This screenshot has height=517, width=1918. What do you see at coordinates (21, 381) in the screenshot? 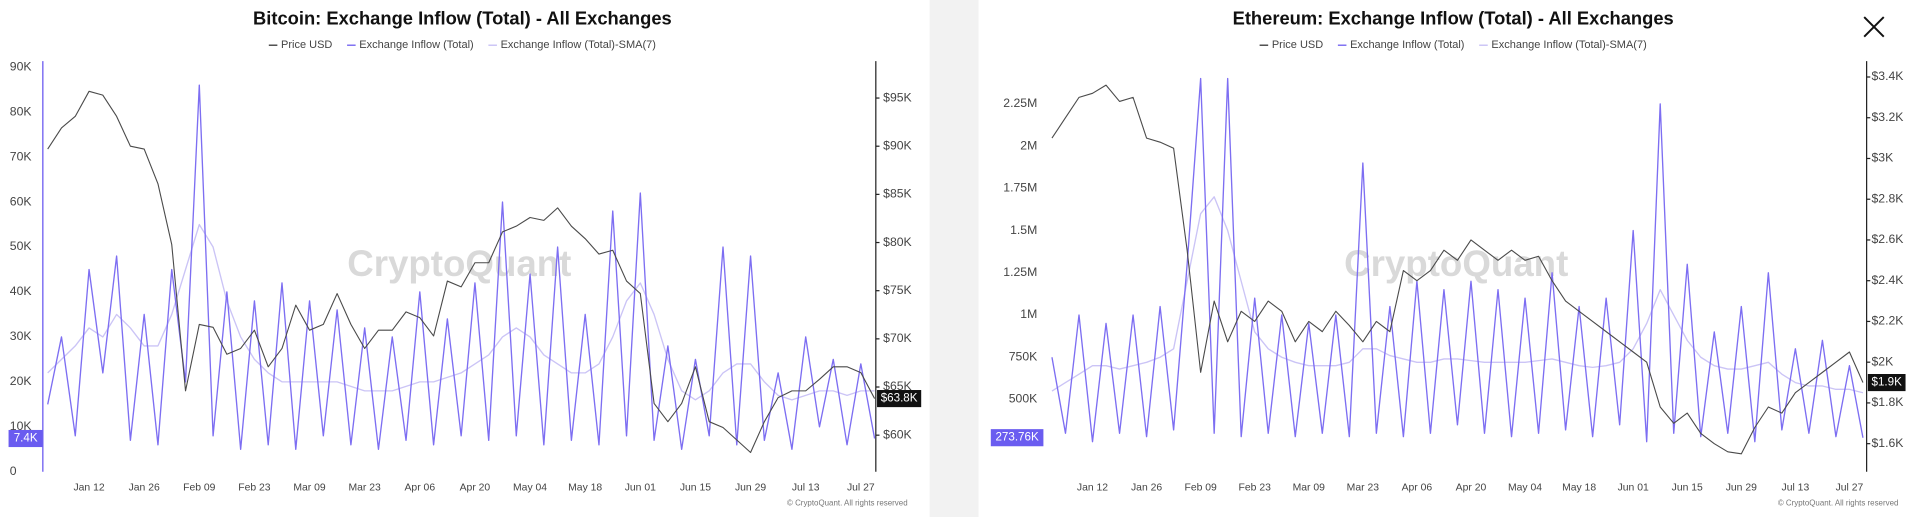
I see `y-tick-label: 20K` at bounding box center [21, 381].